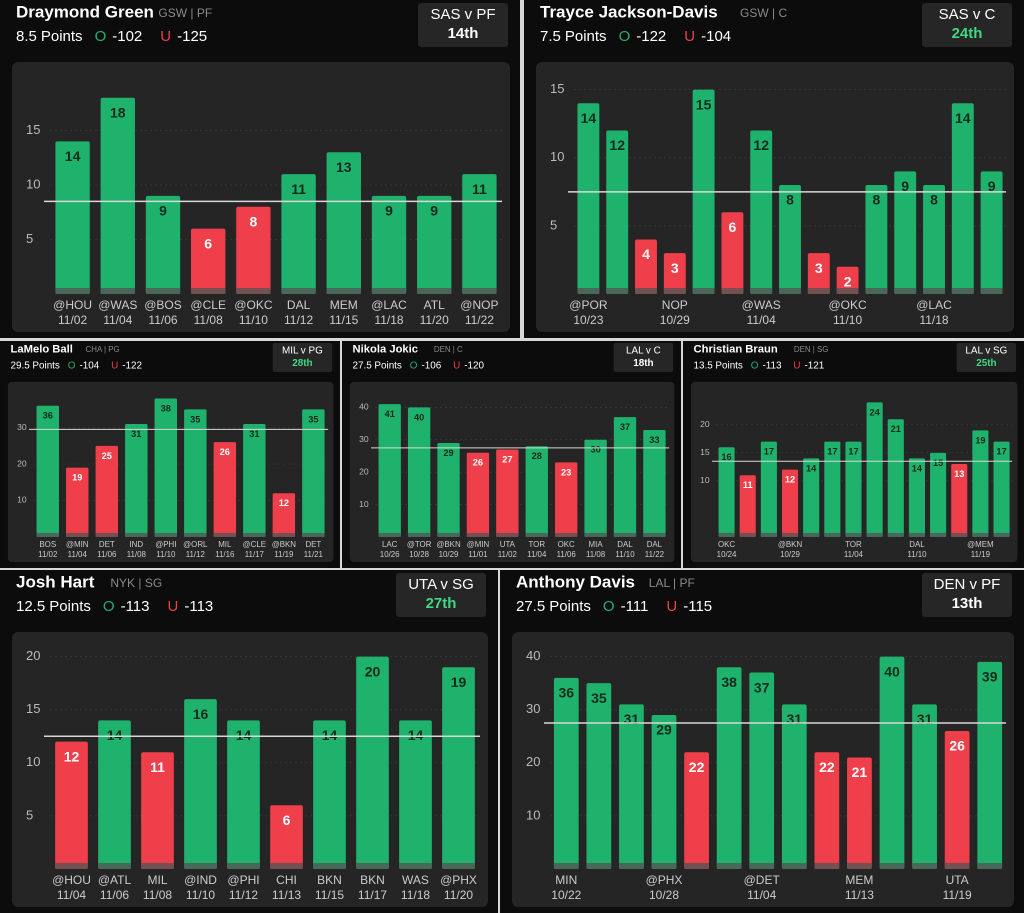  Describe the element at coordinates (329, 880) in the screenshot. I see `x-tick-label: BKN` at that location.